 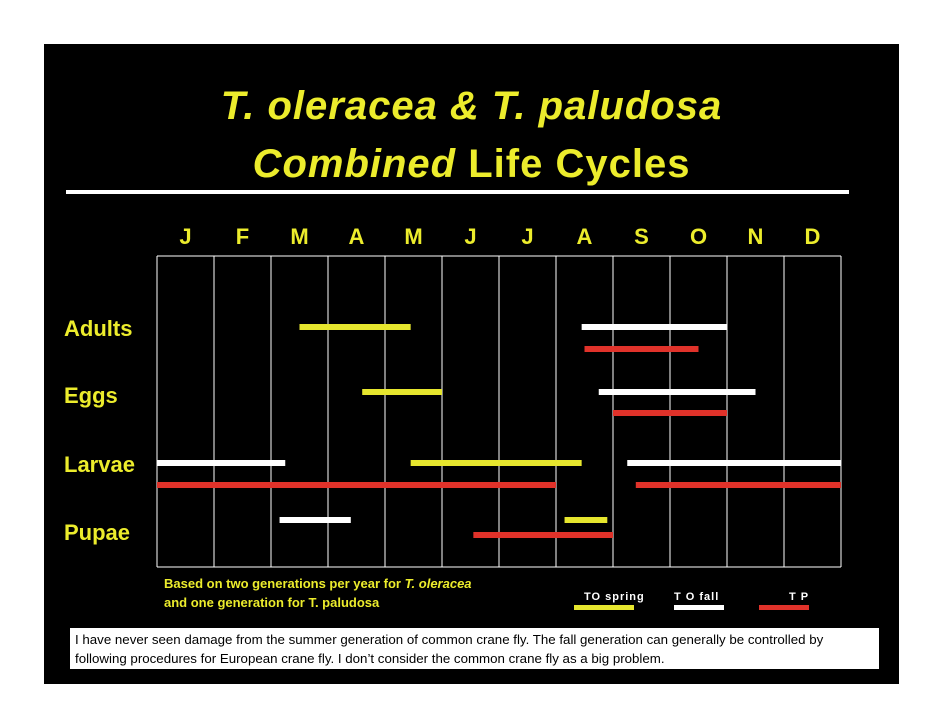 I want to click on footnote-line-2: and one generation for T. paludosa, so click(x=272, y=602).